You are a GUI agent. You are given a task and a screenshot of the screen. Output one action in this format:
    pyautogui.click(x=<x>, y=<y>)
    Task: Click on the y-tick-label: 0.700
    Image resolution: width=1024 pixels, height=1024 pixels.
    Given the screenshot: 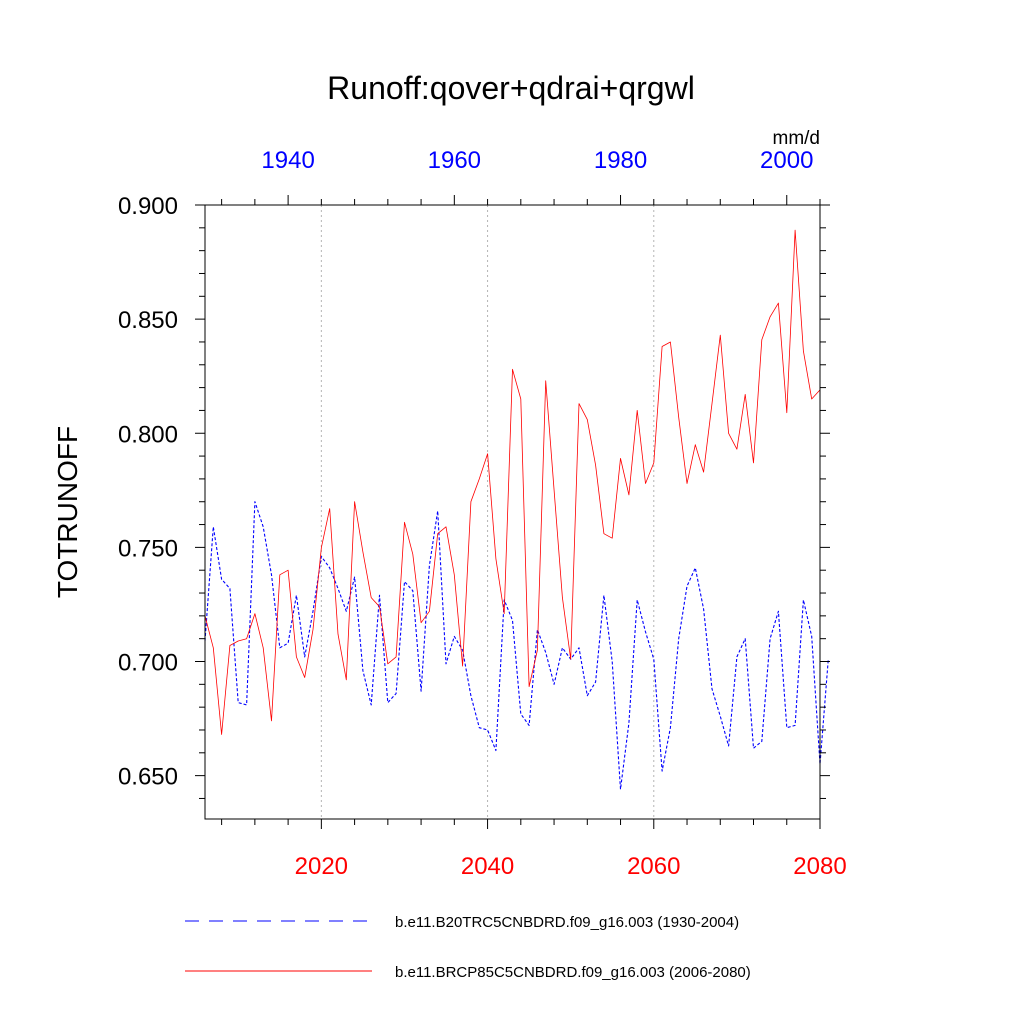 What is the action you would take?
    pyautogui.click(x=148, y=663)
    